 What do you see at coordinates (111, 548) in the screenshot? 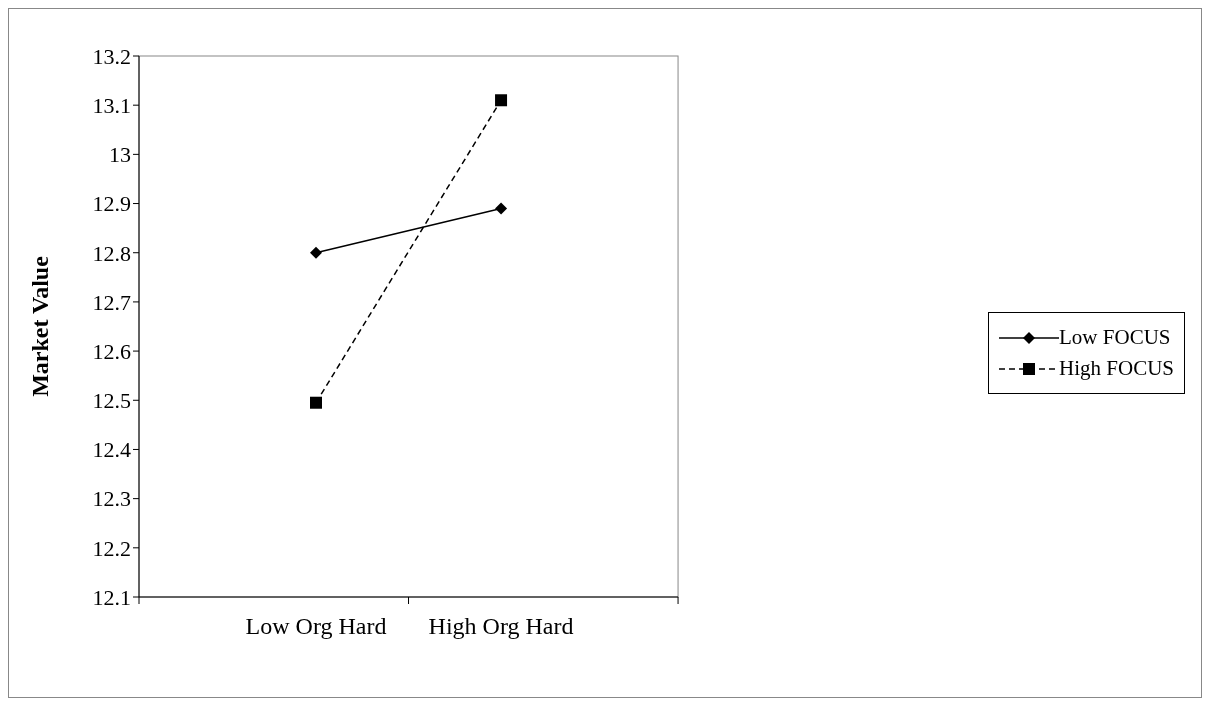
I see `y-tick-label: 12.2` at bounding box center [111, 548].